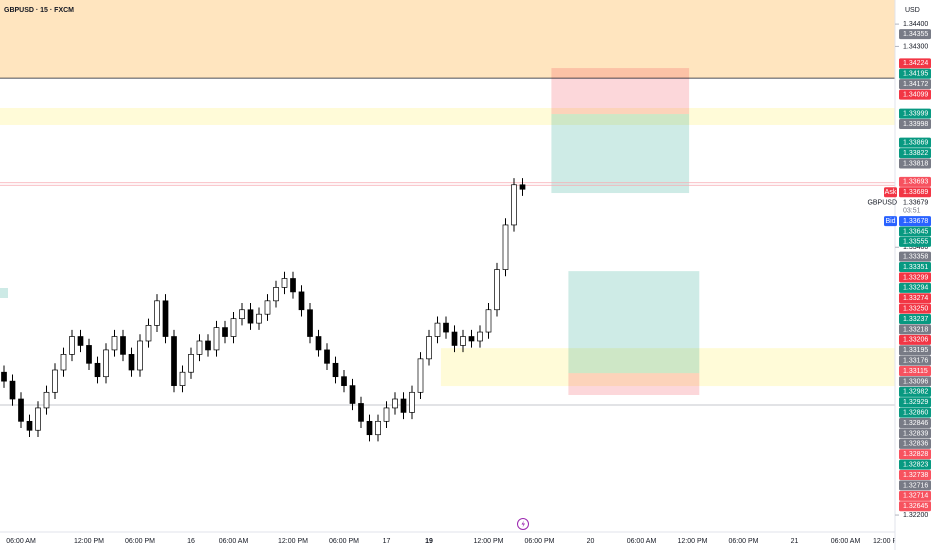 The height and width of the screenshot is (550, 932). What do you see at coordinates (915, 277) in the screenshot?
I see `price-badge-label: 1.33299` at bounding box center [915, 277].